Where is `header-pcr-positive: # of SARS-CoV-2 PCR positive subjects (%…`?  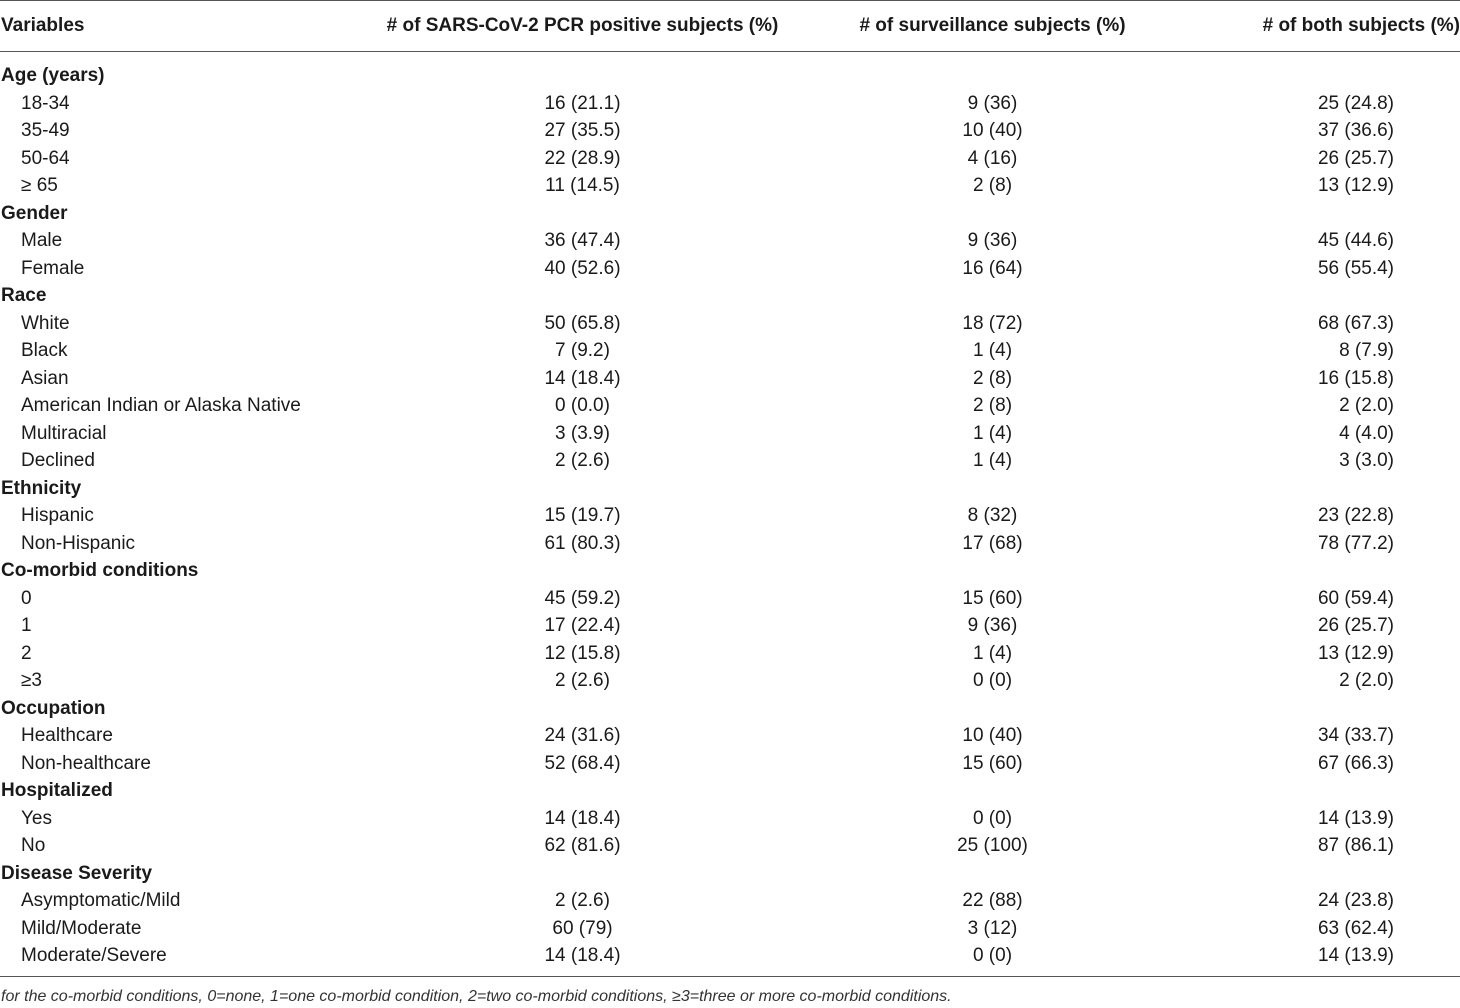 header-pcr-positive: # of SARS-CoV-2 PCR positive subjects (%… is located at coordinates (582, 26).